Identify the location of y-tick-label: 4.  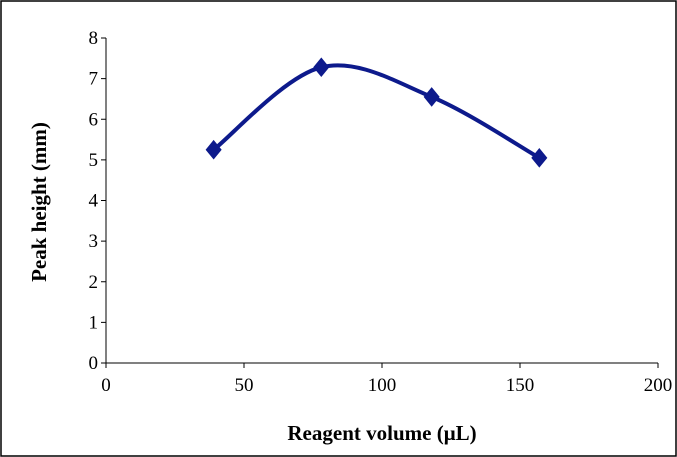
(94, 201).